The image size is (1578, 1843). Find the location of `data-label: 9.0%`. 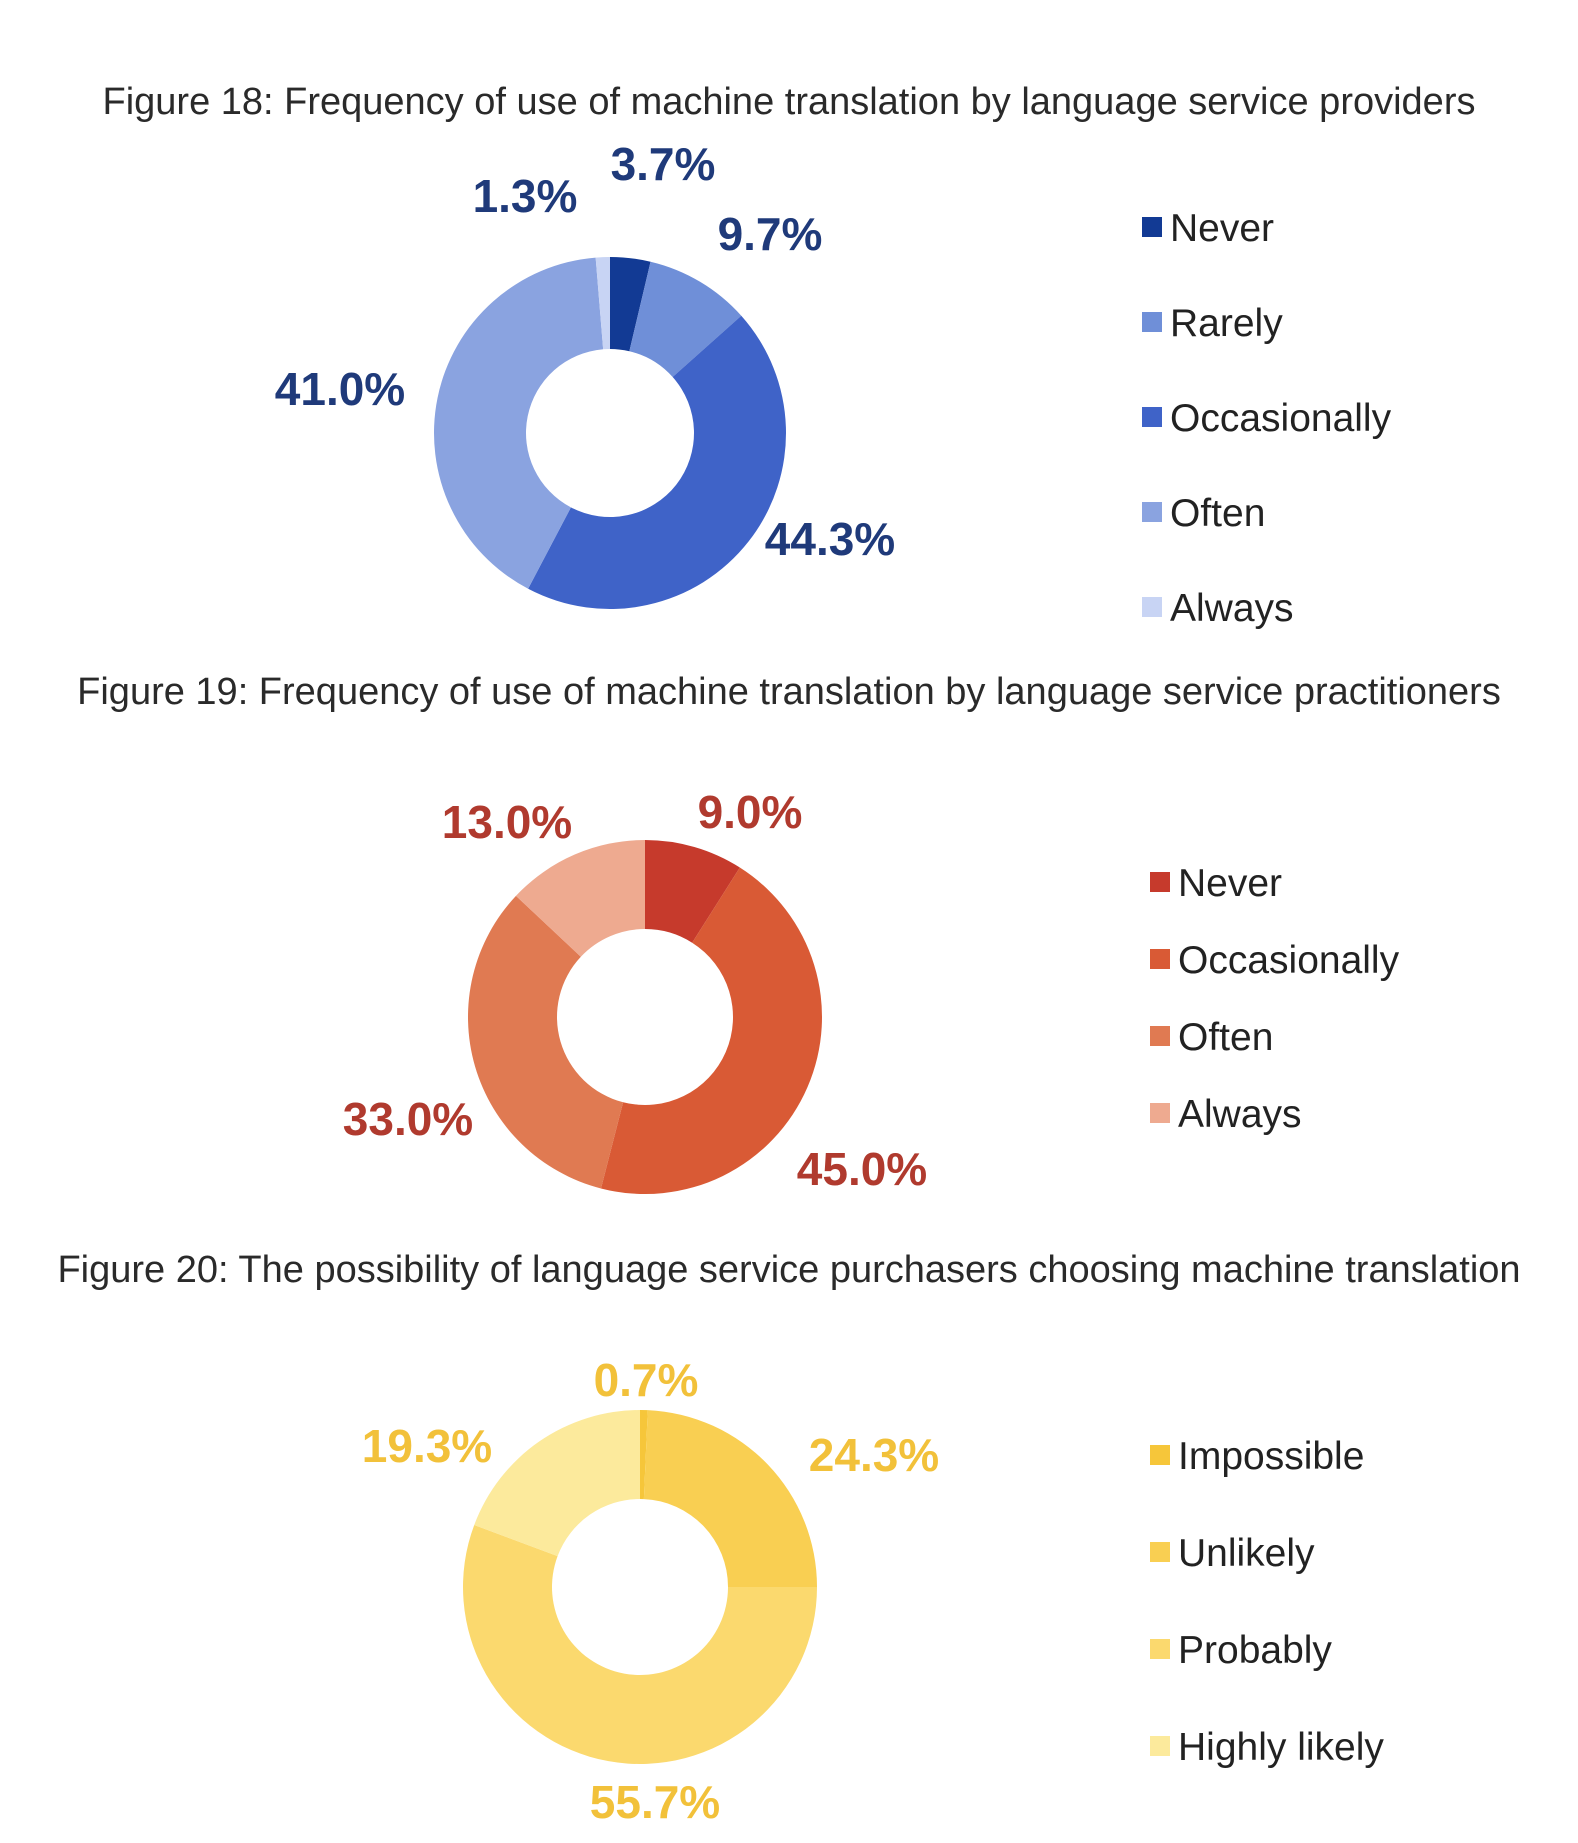

data-label: 9.0% is located at coordinates (750, 812).